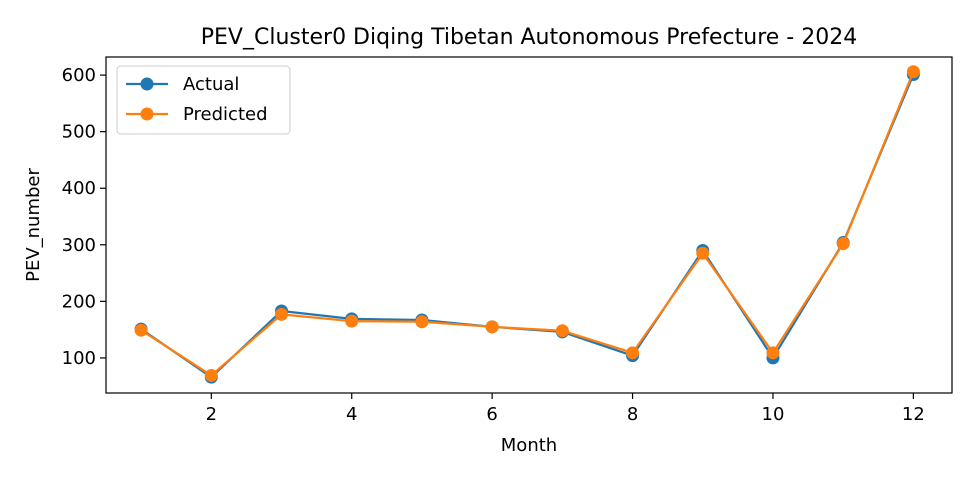  Describe the element at coordinates (147, 84) in the screenshot. I see `legend-swatch-marker-actual` at that location.